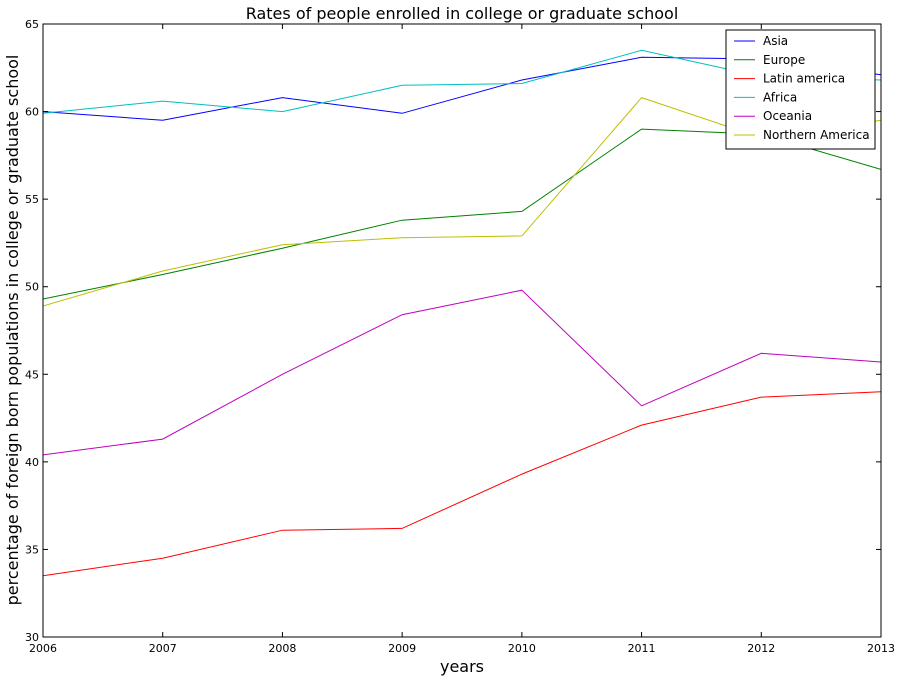 This screenshot has width=903, height=682. Describe the element at coordinates (32, 199) in the screenshot. I see `y-tick-label: 55` at that location.